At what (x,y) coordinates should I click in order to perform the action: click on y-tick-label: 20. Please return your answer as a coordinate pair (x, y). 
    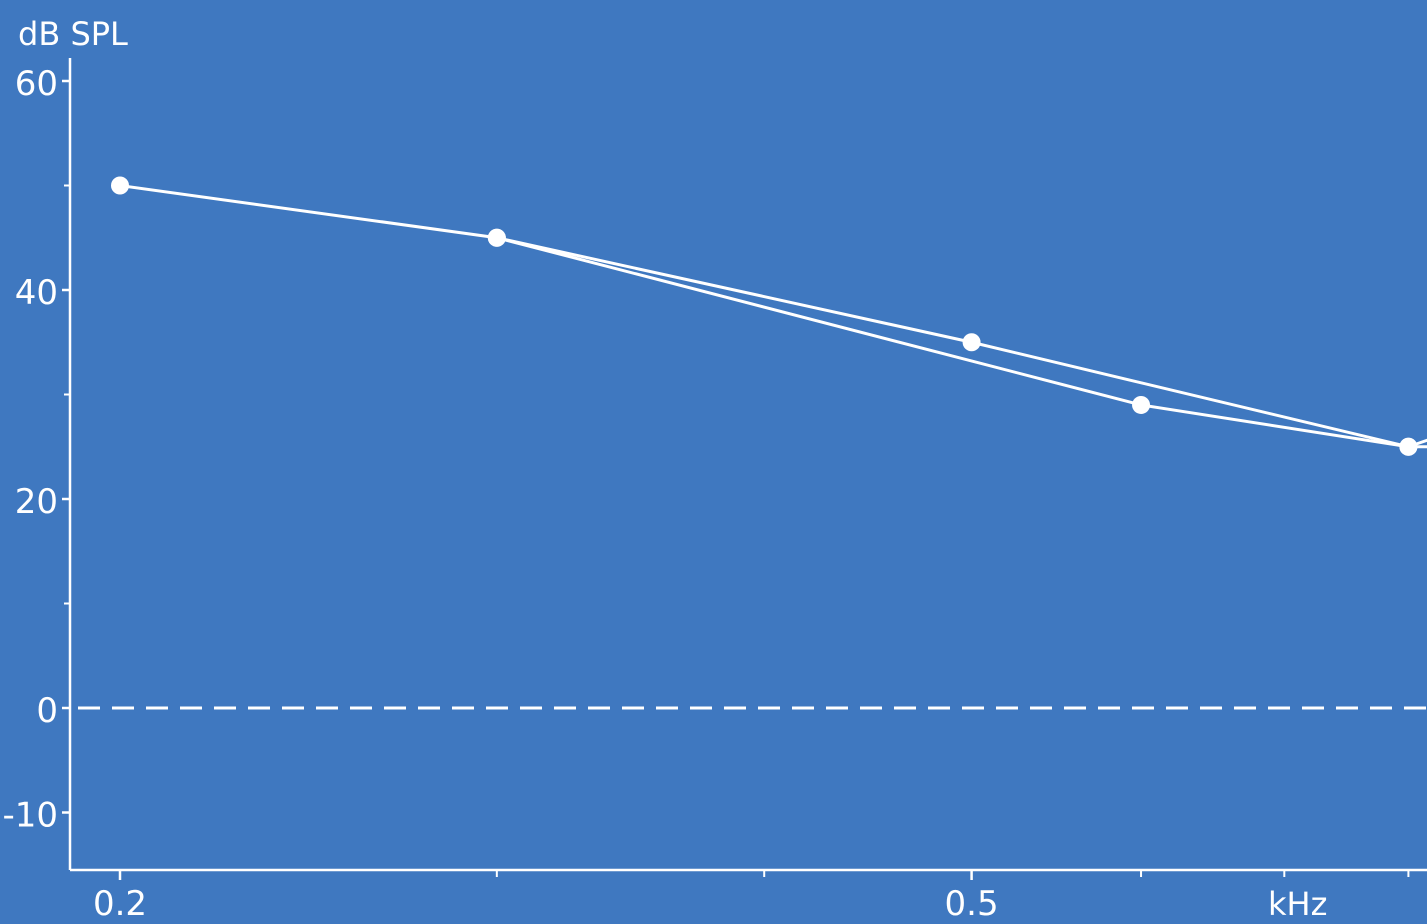
    Looking at the image, I should click on (36, 502).